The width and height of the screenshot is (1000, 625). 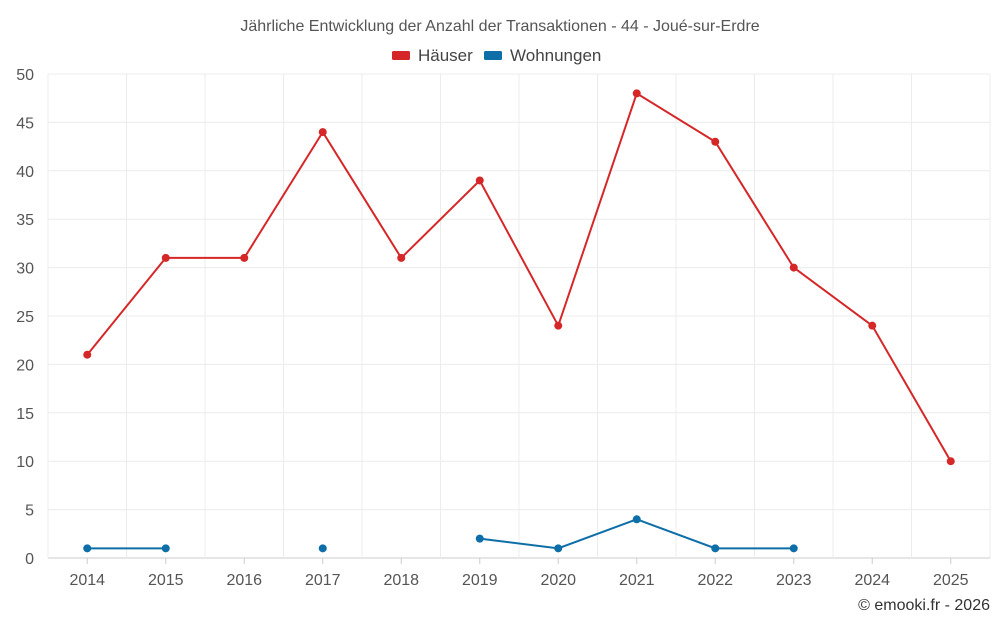 What do you see at coordinates (401, 580) in the screenshot?
I see `x-tick-label: 2018` at bounding box center [401, 580].